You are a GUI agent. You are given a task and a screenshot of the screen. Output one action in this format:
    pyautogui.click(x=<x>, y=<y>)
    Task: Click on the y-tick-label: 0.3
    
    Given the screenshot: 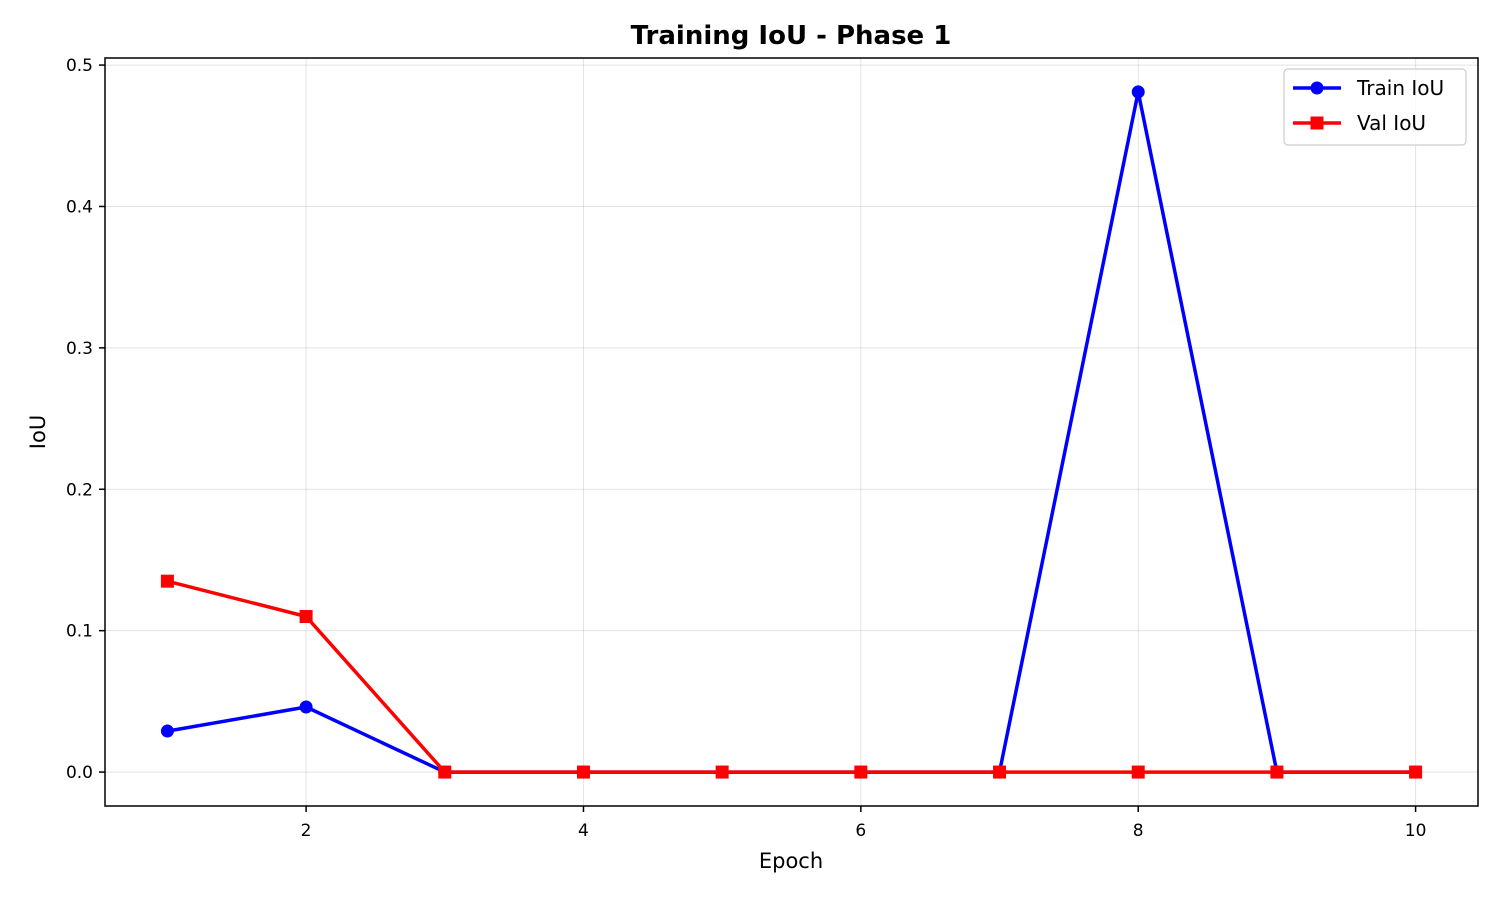 What is the action you would take?
    pyautogui.click(x=79, y=349)
    